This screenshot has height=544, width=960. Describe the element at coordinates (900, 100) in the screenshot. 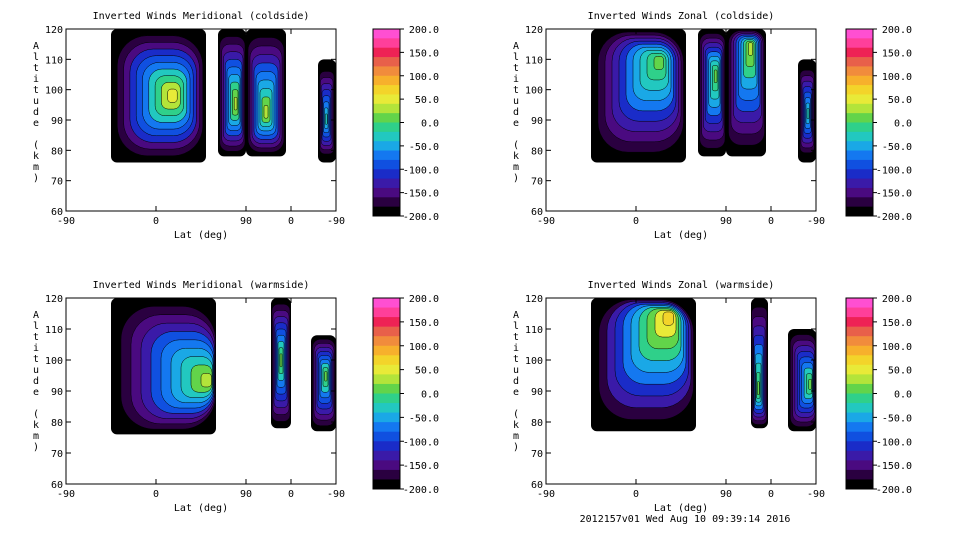

I see `colorbar-label: 50.0` at that location.